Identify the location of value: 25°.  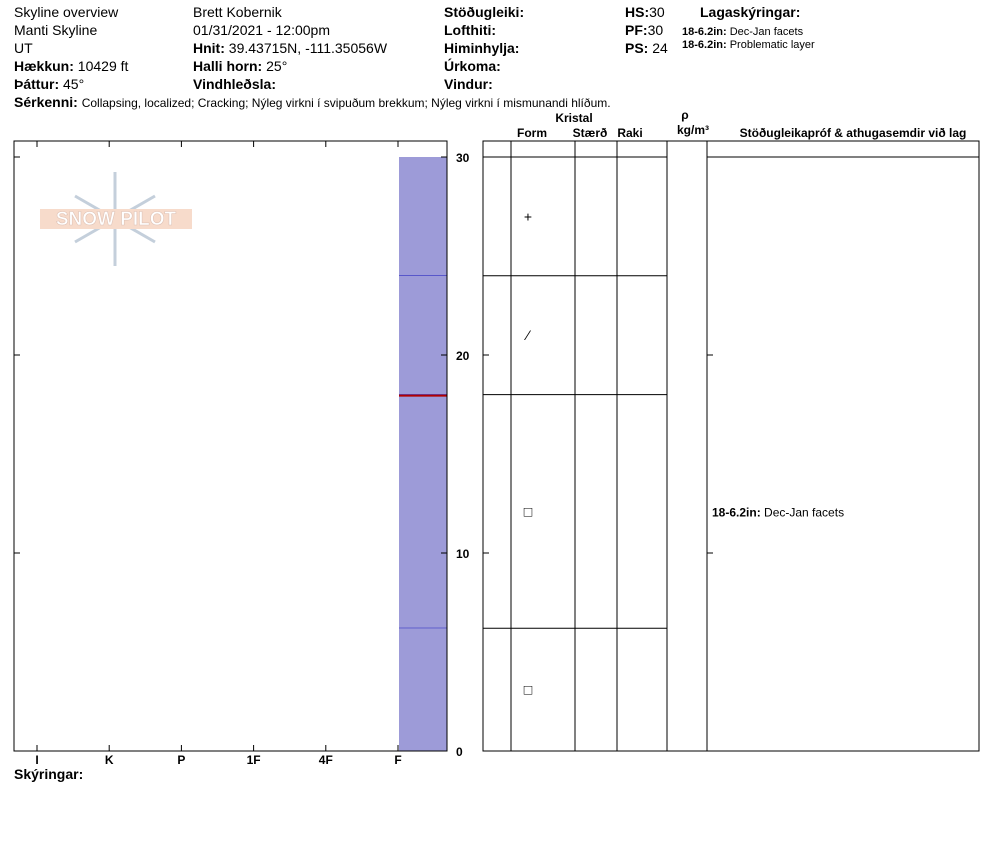
(276, 66).